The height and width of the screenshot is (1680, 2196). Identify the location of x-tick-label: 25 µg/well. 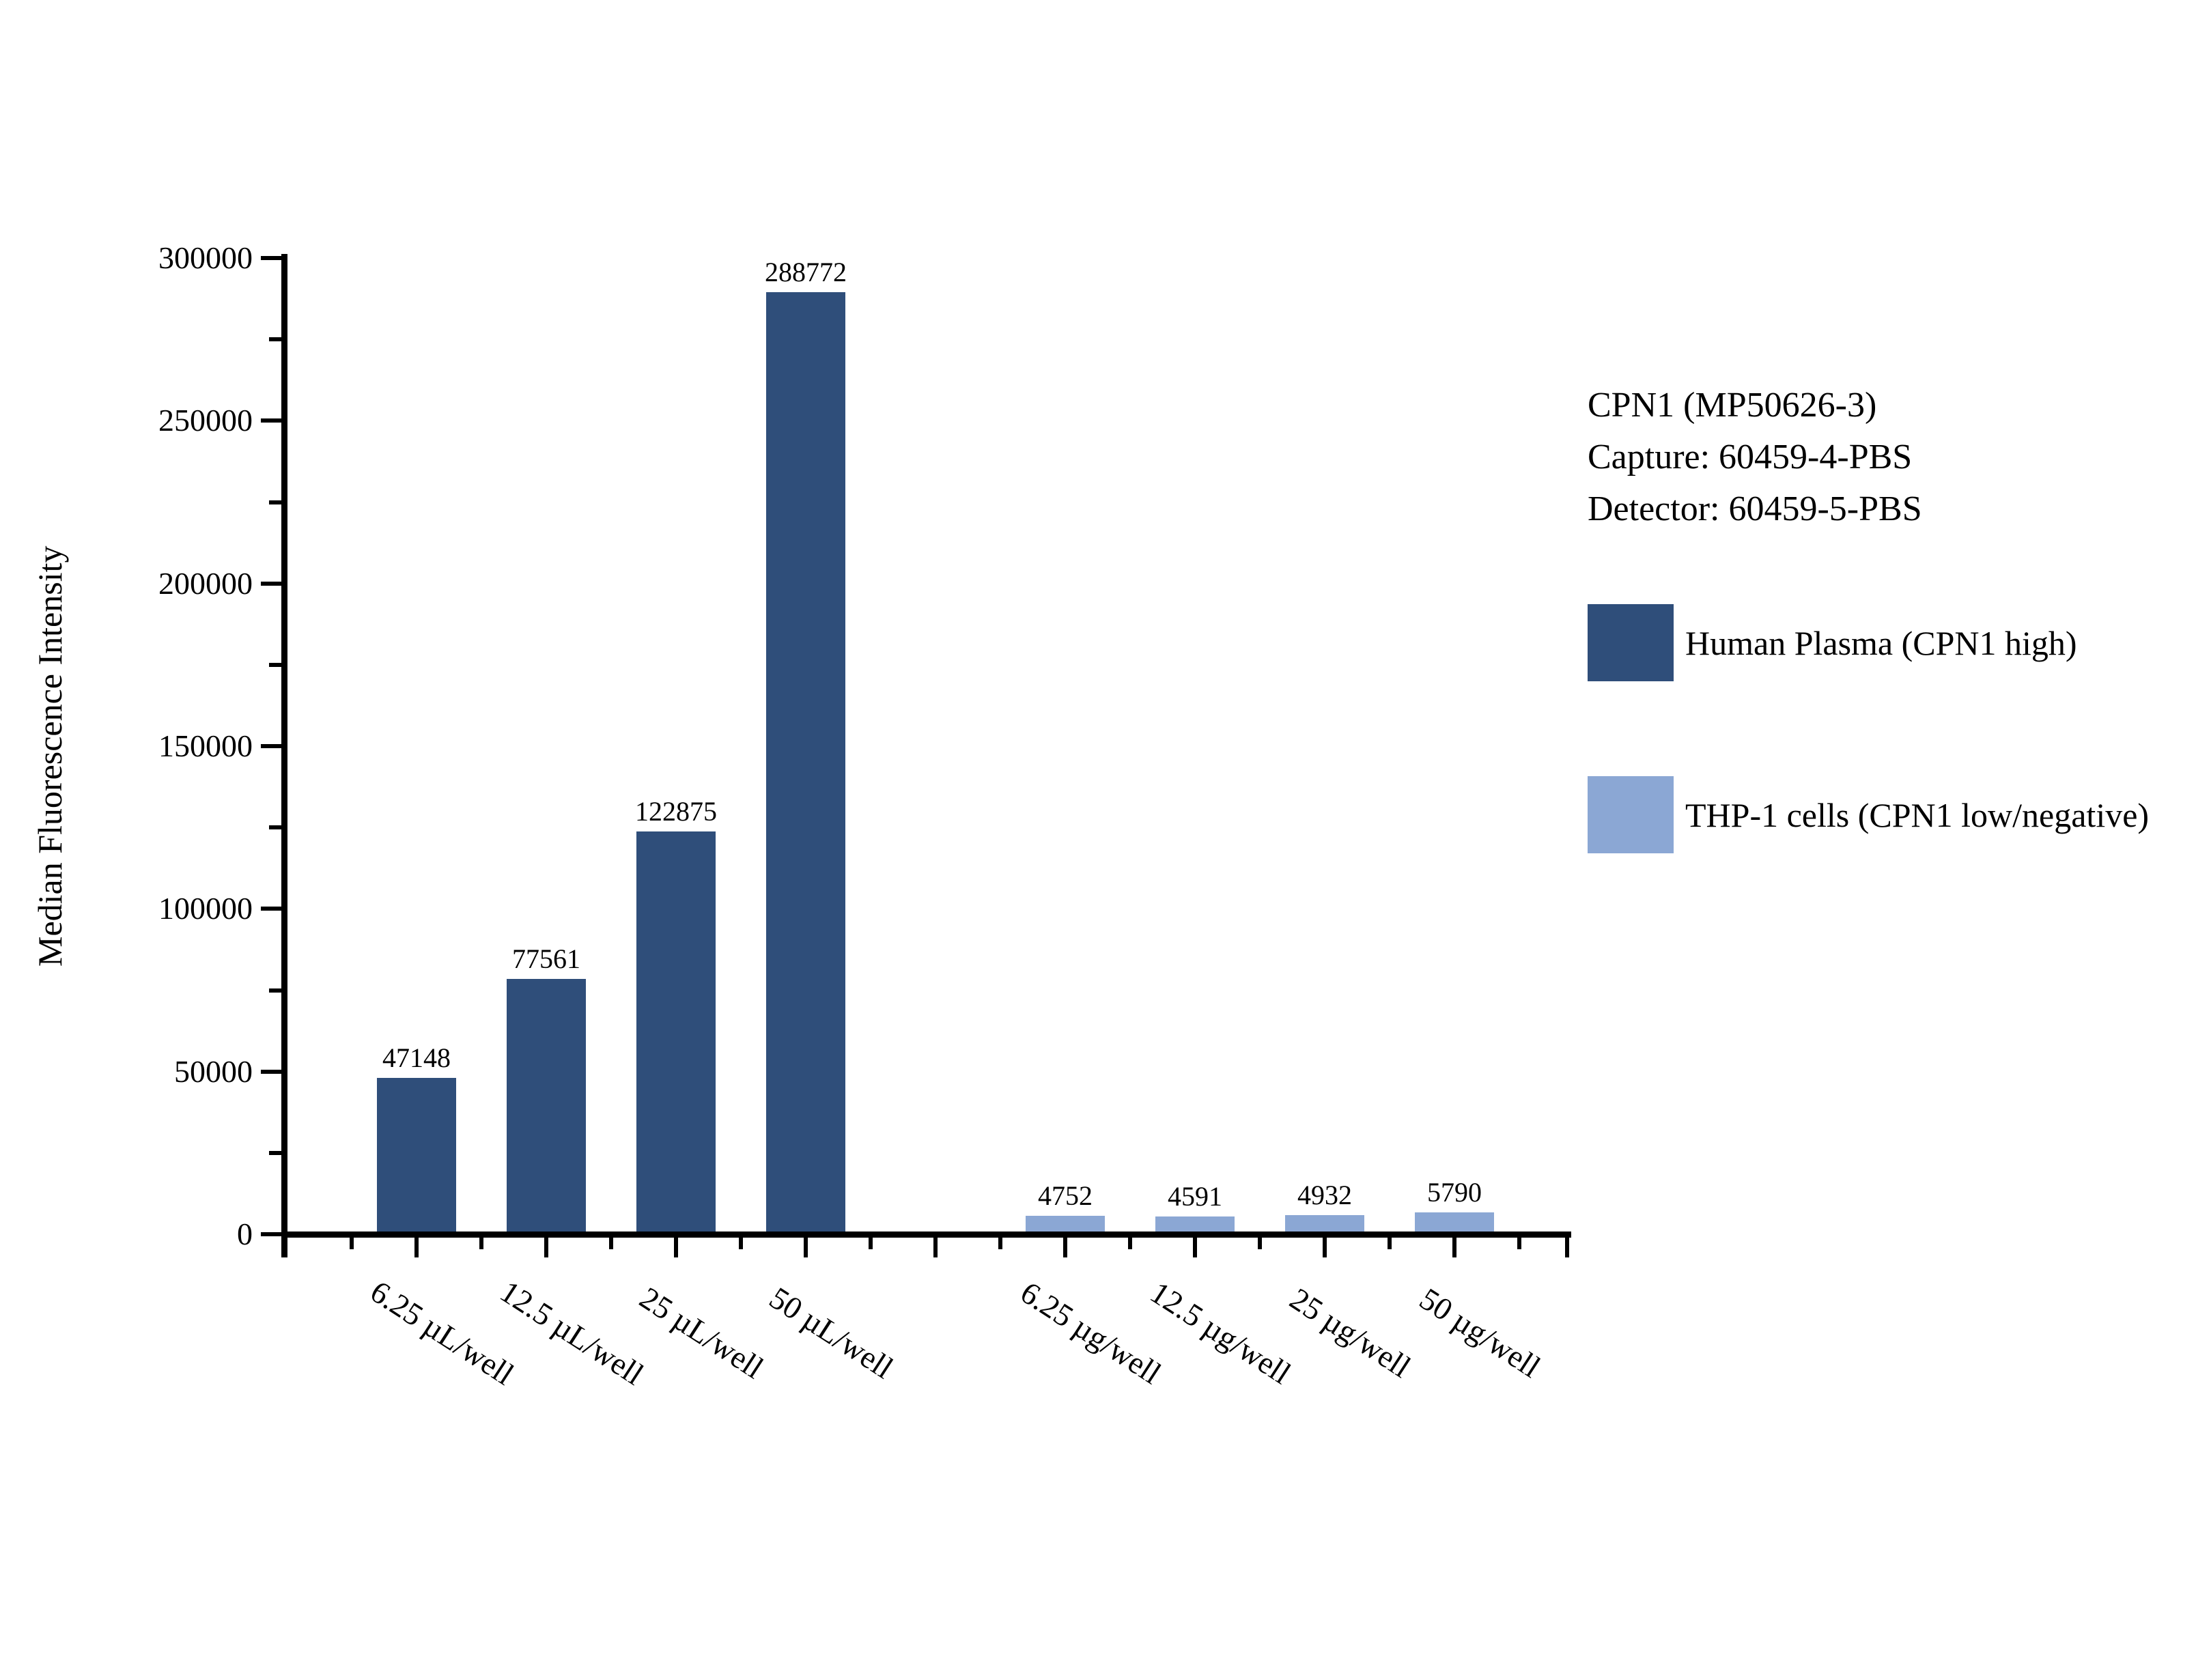
(1350, 1332).